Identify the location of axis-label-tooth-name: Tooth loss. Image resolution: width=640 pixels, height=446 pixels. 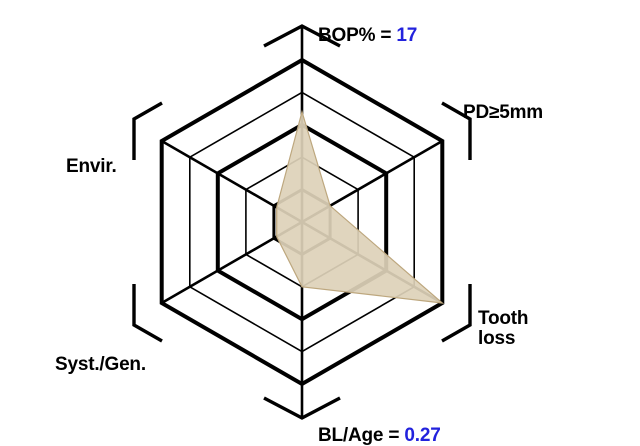
(503, 328).